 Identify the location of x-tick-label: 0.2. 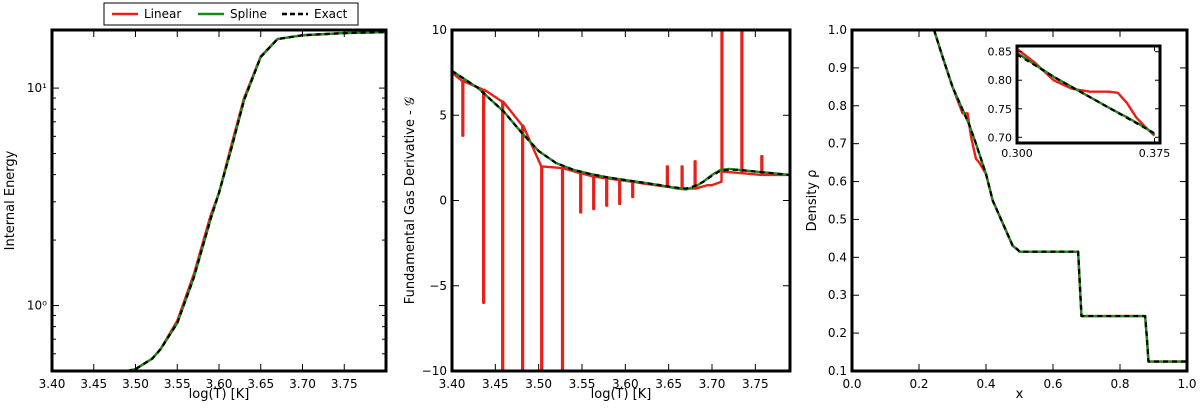
(918, 384).